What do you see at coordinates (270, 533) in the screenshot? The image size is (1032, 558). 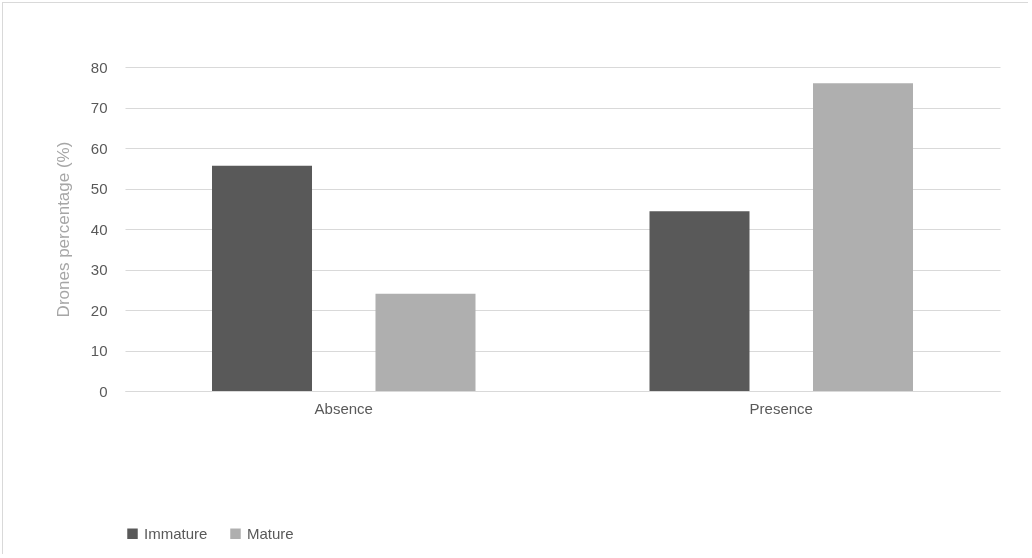 I see `legend-label: Mature` at bounding box center [270, 533].